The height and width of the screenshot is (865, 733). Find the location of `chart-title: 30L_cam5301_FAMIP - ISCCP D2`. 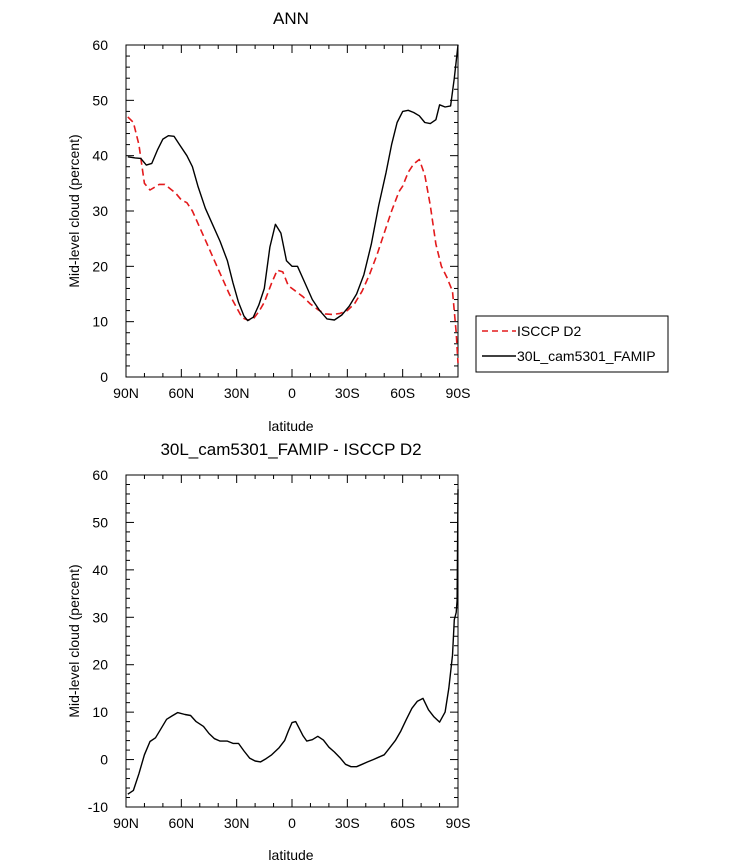

chart-title: 30L_cam5301_FAMIP - ISCCP D2 is located at coordinates (290, 449).